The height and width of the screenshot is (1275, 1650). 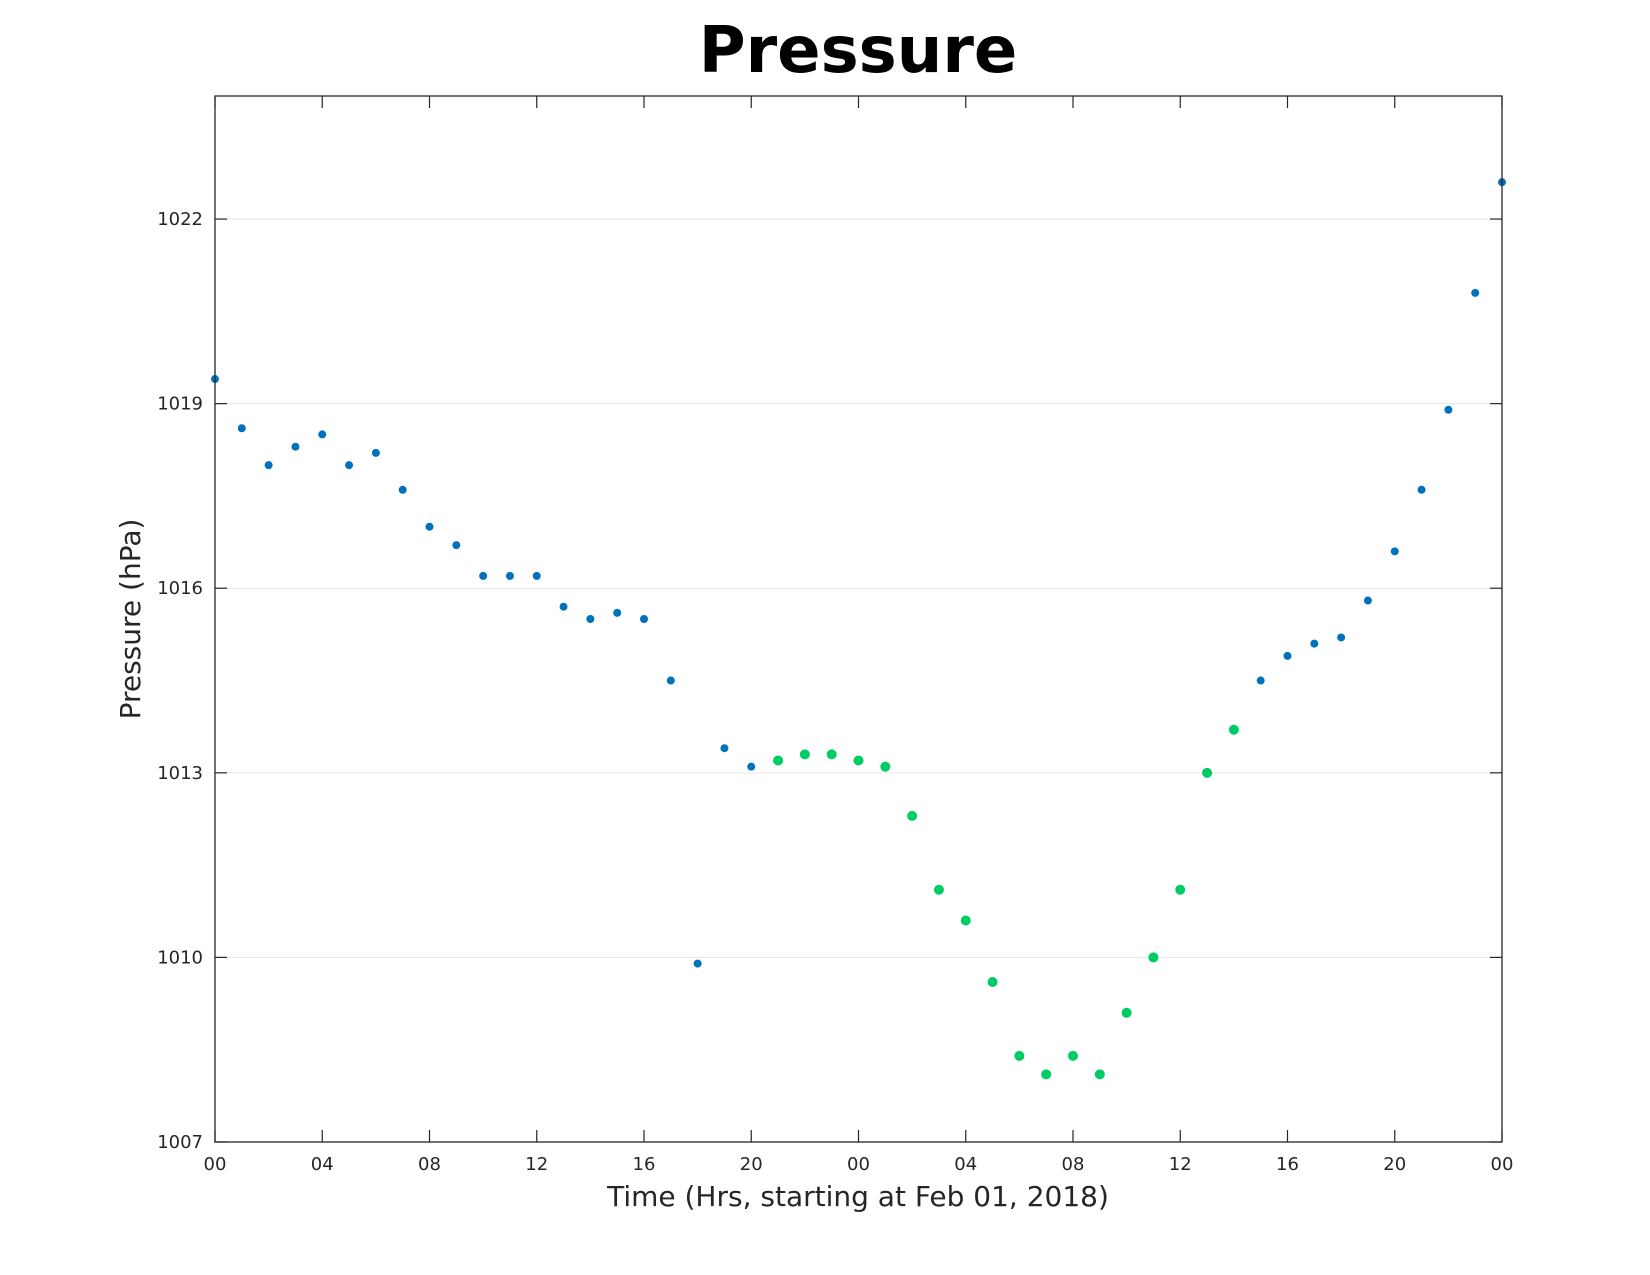 I want to click on y-tick-label: 1013, so click(x=180, y=773).